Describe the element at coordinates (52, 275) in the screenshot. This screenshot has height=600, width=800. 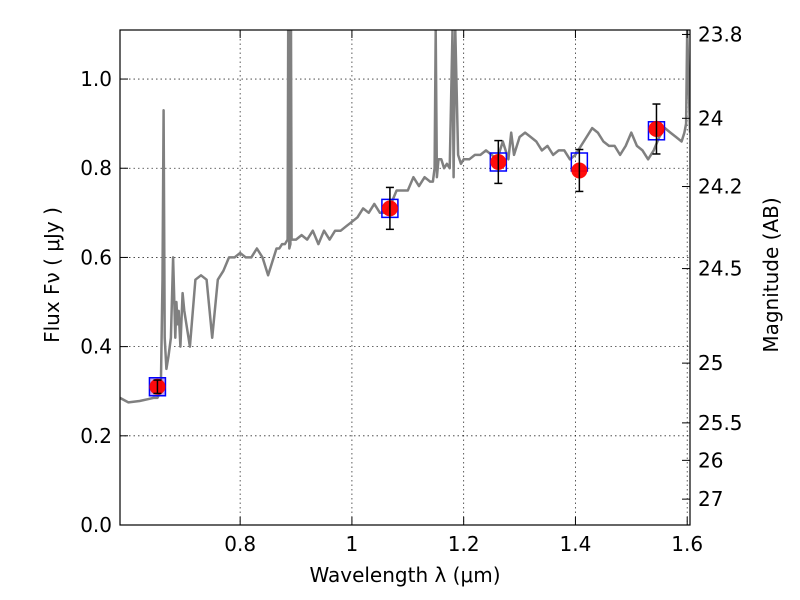
I see `y-axis-label: Flux Fν ( μJy )` at that location.